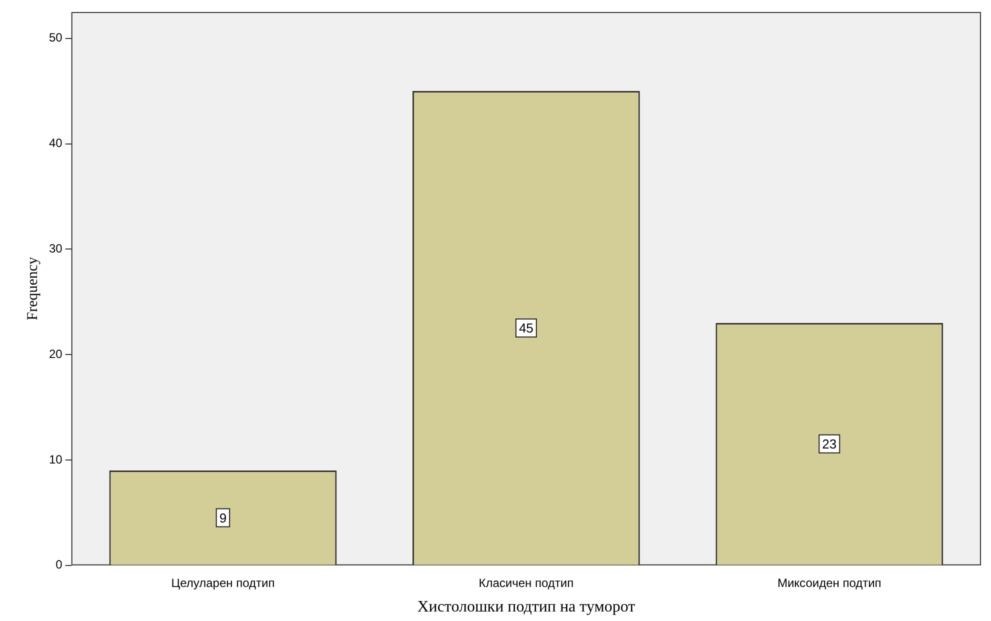 This screenshot has width=991, height=621. I want to click on y-tick-label: 10, so click(55, 459).